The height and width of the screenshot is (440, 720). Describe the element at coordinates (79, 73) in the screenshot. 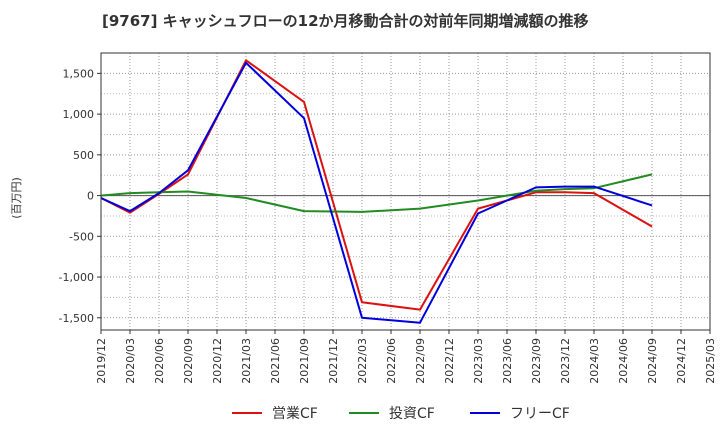

I see `y-tick-label: 1,500` at that location.